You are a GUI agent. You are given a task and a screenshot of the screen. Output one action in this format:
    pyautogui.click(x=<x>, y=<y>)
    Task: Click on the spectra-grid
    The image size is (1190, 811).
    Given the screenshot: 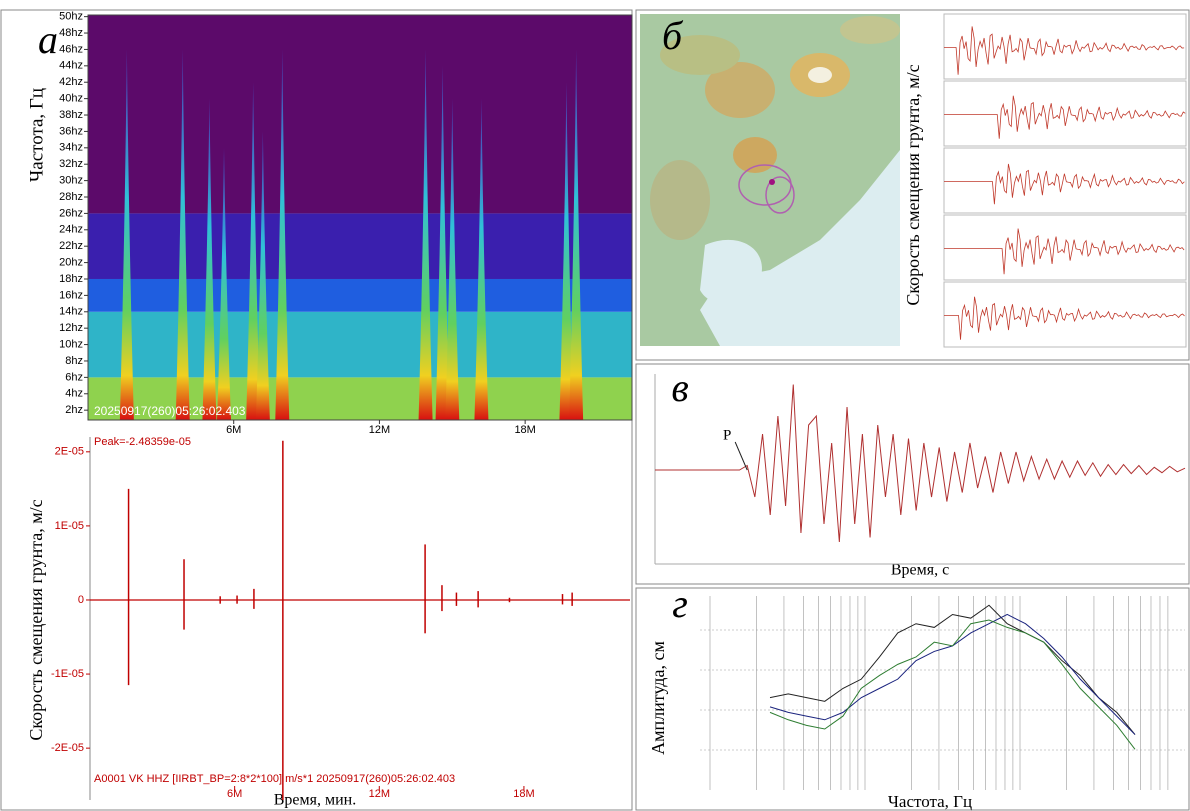 What is the action you would take?
    pyautogui.click(x=942, y=693)
    